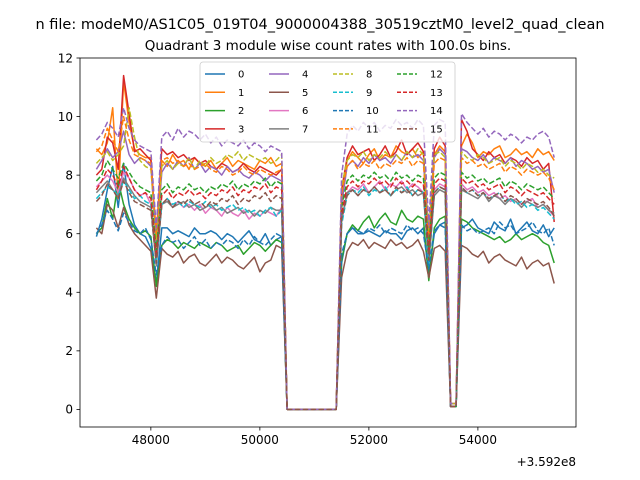  What do you see at coordinates (369, 93) in the screenshot?
I see `legend-label-9: 9` at bounding box center [369, 93].